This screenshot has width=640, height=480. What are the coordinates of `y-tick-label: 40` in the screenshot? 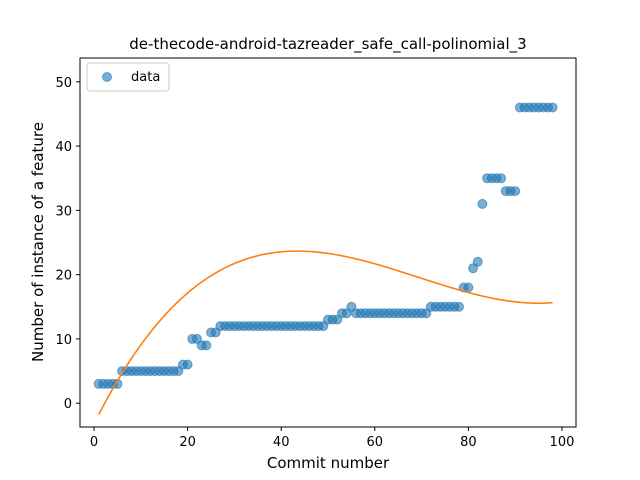 It's located at (63, 147).